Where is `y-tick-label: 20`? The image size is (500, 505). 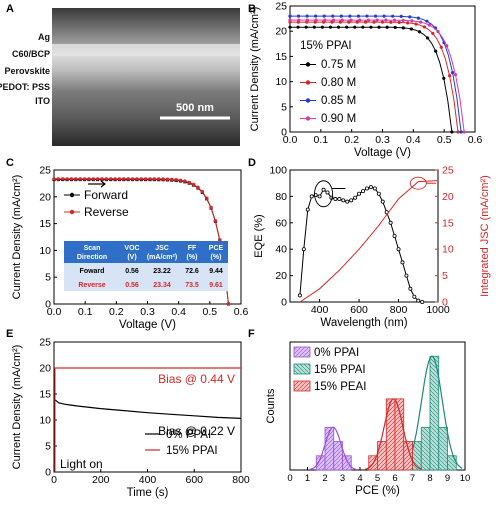 y-tick-label: 20 is located at coordinates (45, 369).